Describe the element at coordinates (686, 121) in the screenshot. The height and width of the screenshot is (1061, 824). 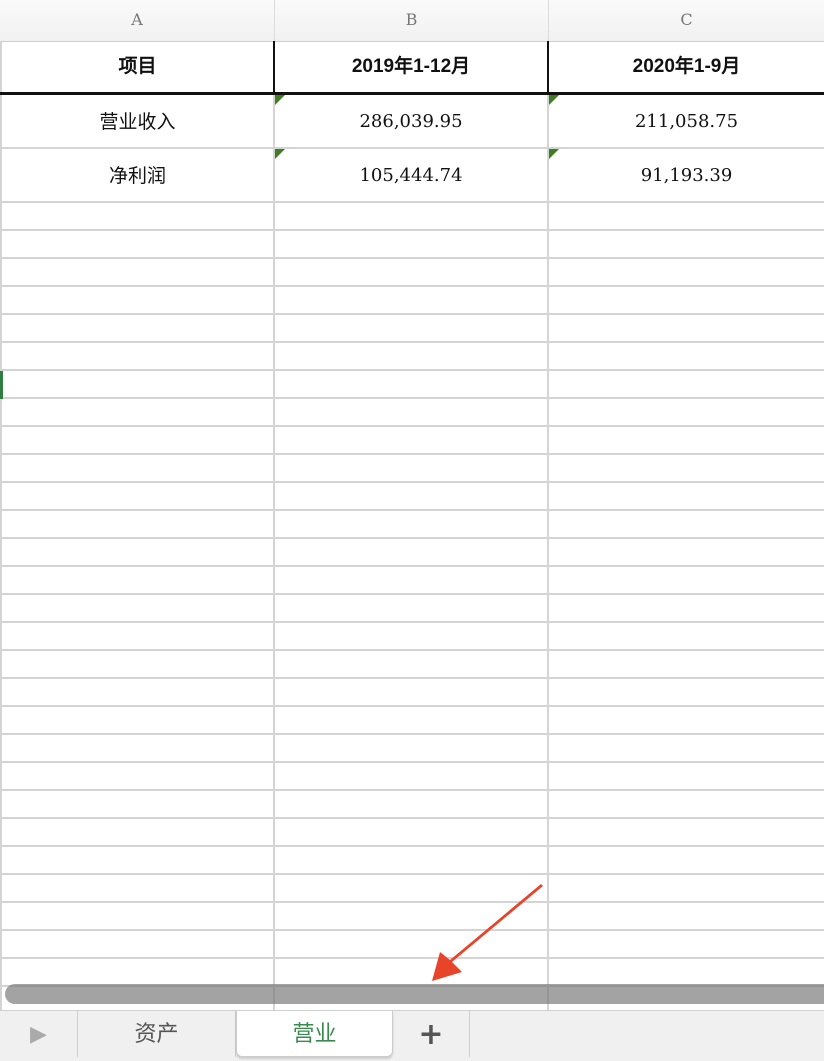
I see `cell-value: 211,058.75` at that location.